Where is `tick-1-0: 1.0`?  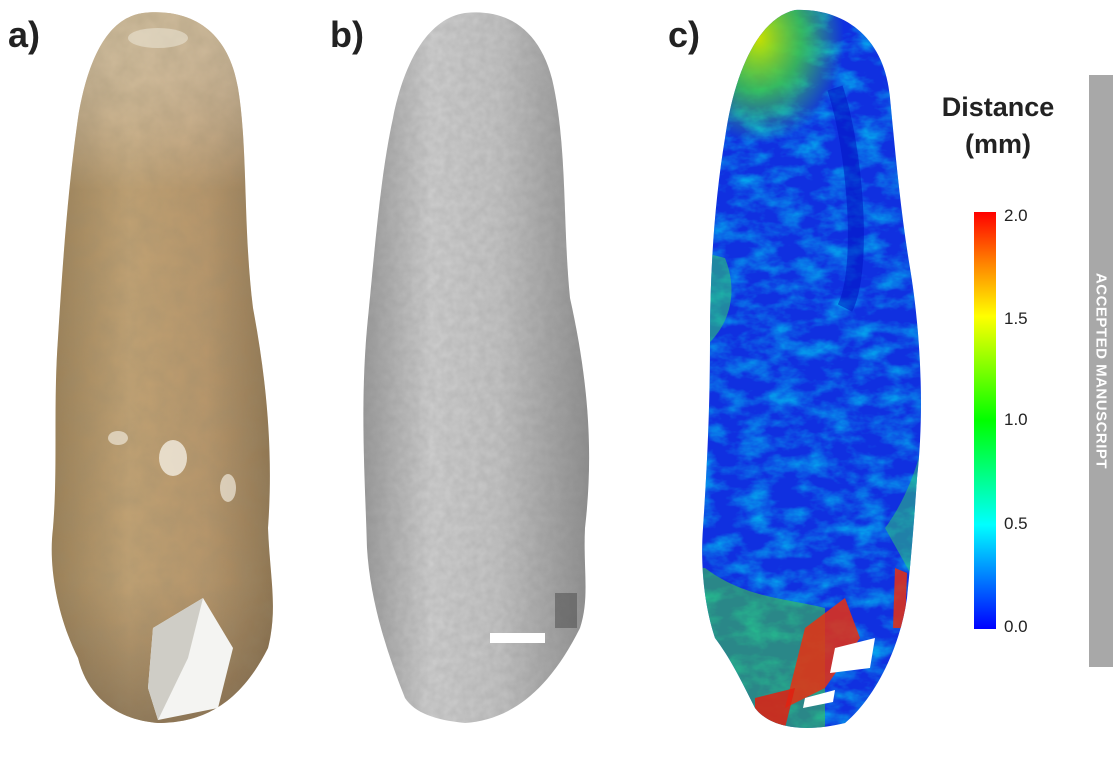
tick-1-0: 1.0 is located at coordinates (1016, 419).